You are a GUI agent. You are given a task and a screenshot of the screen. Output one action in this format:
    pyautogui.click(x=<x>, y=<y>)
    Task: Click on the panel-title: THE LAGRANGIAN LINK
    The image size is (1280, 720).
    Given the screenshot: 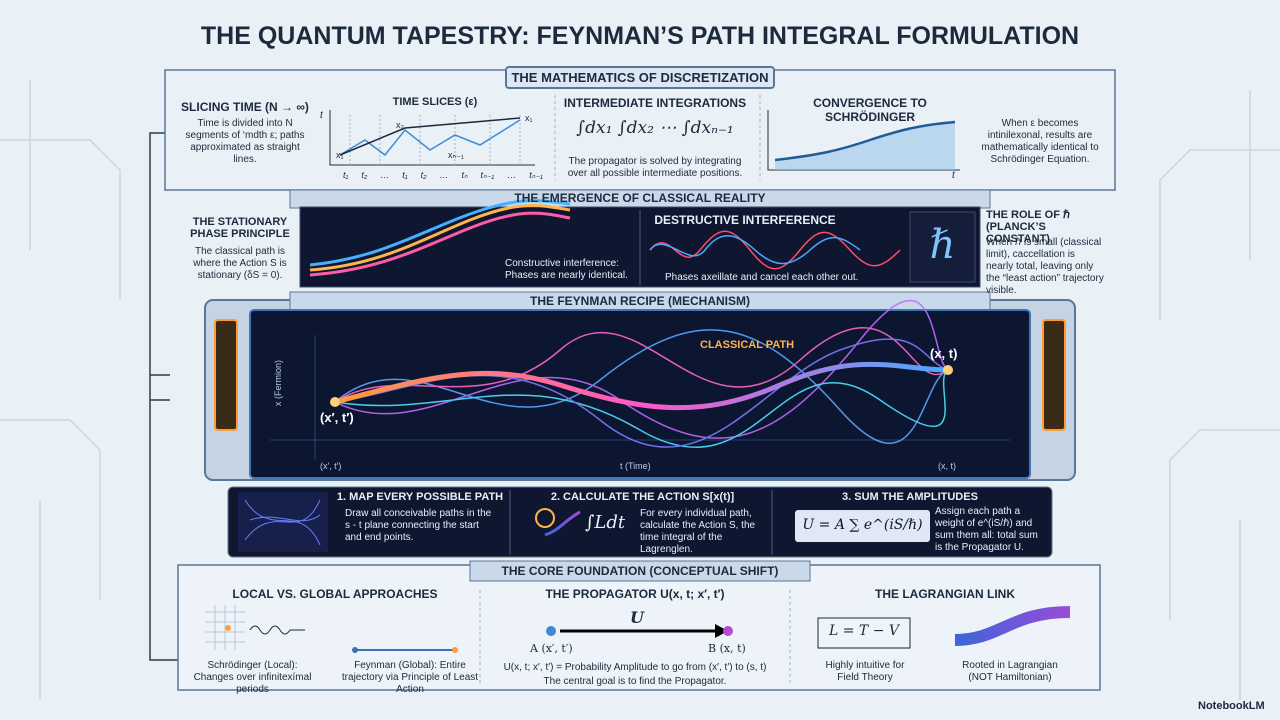 What is the action you would take?
    pyautogui.click(x=945, y=594)
    